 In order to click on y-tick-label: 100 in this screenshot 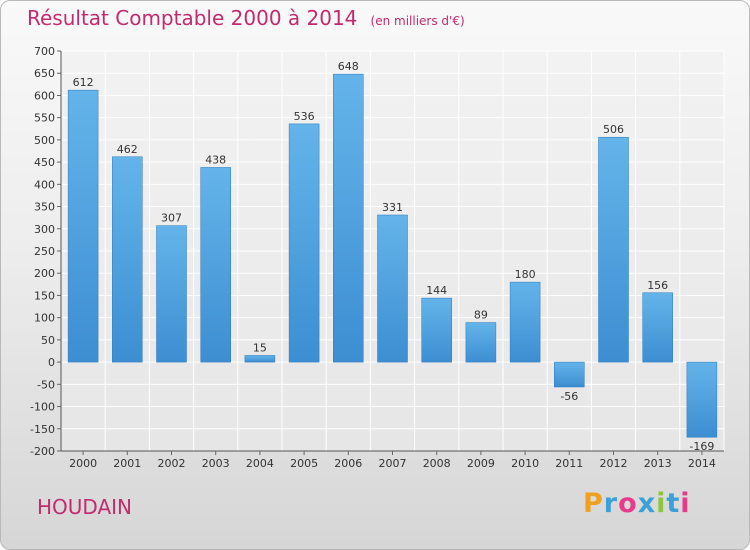, I will do `click(44, 318)`.